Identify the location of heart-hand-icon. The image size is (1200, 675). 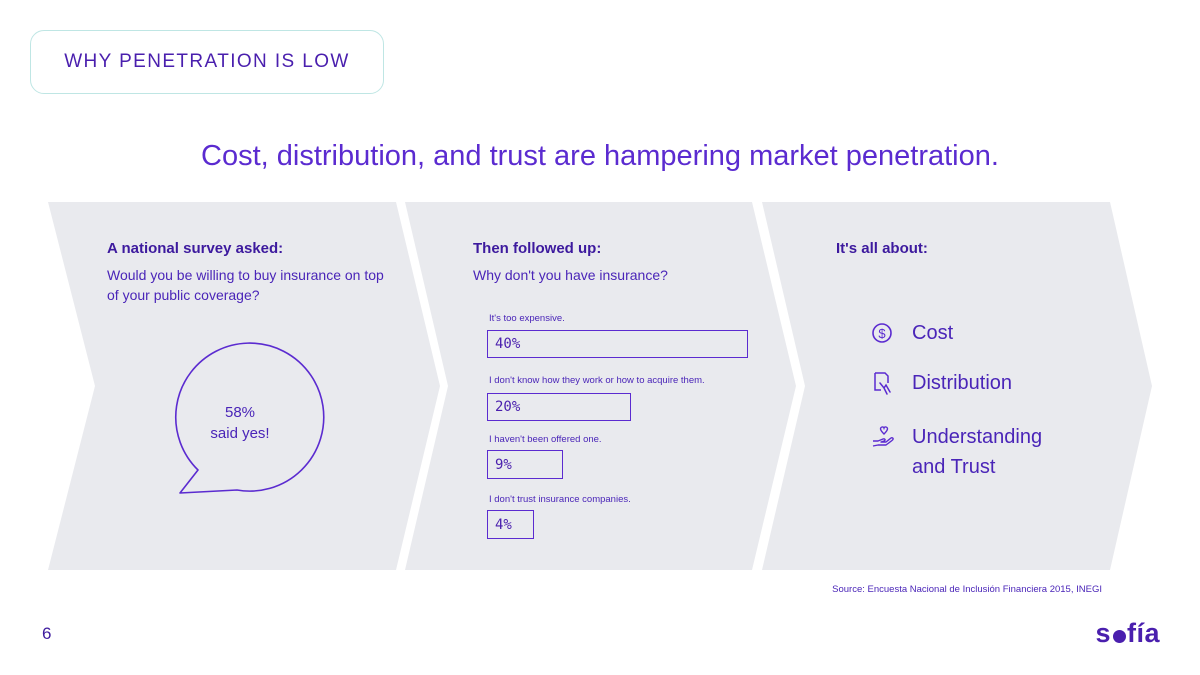
(883, 436).